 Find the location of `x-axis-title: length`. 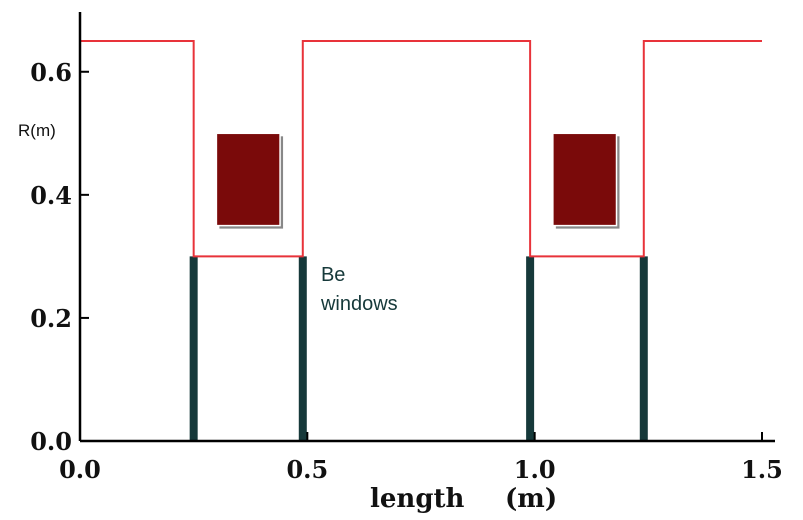

x-axis-title: length is located at coordinates (417, 499).